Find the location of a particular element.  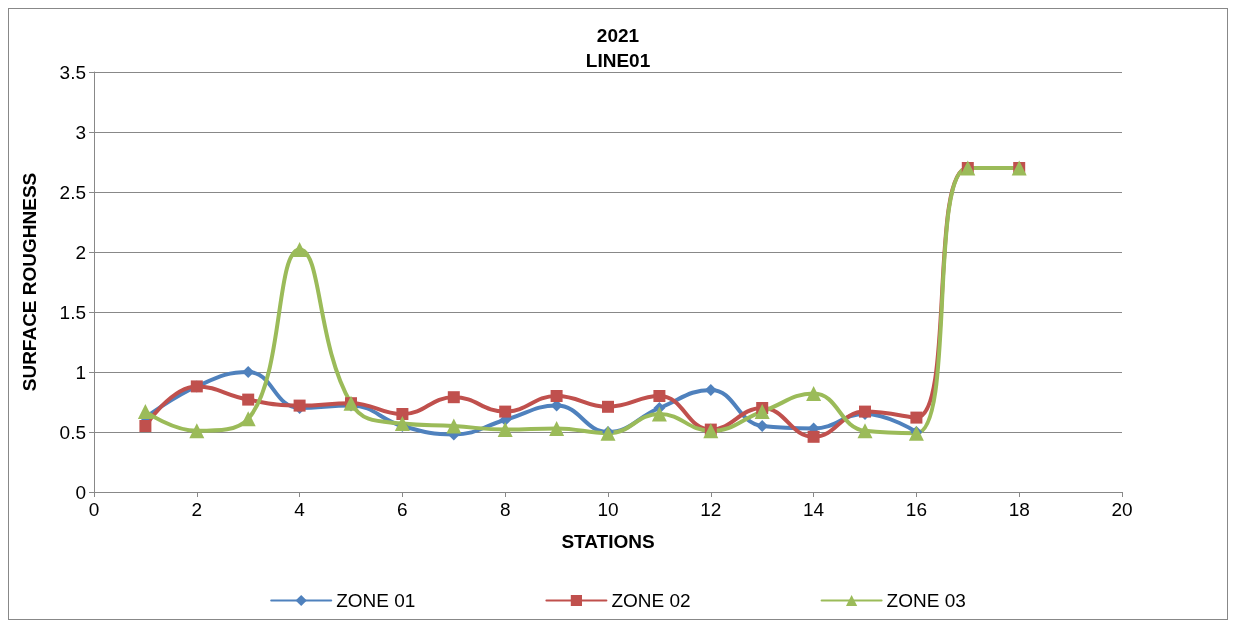

legend-label: ZONE 03 is located at coordinates (926, 600).